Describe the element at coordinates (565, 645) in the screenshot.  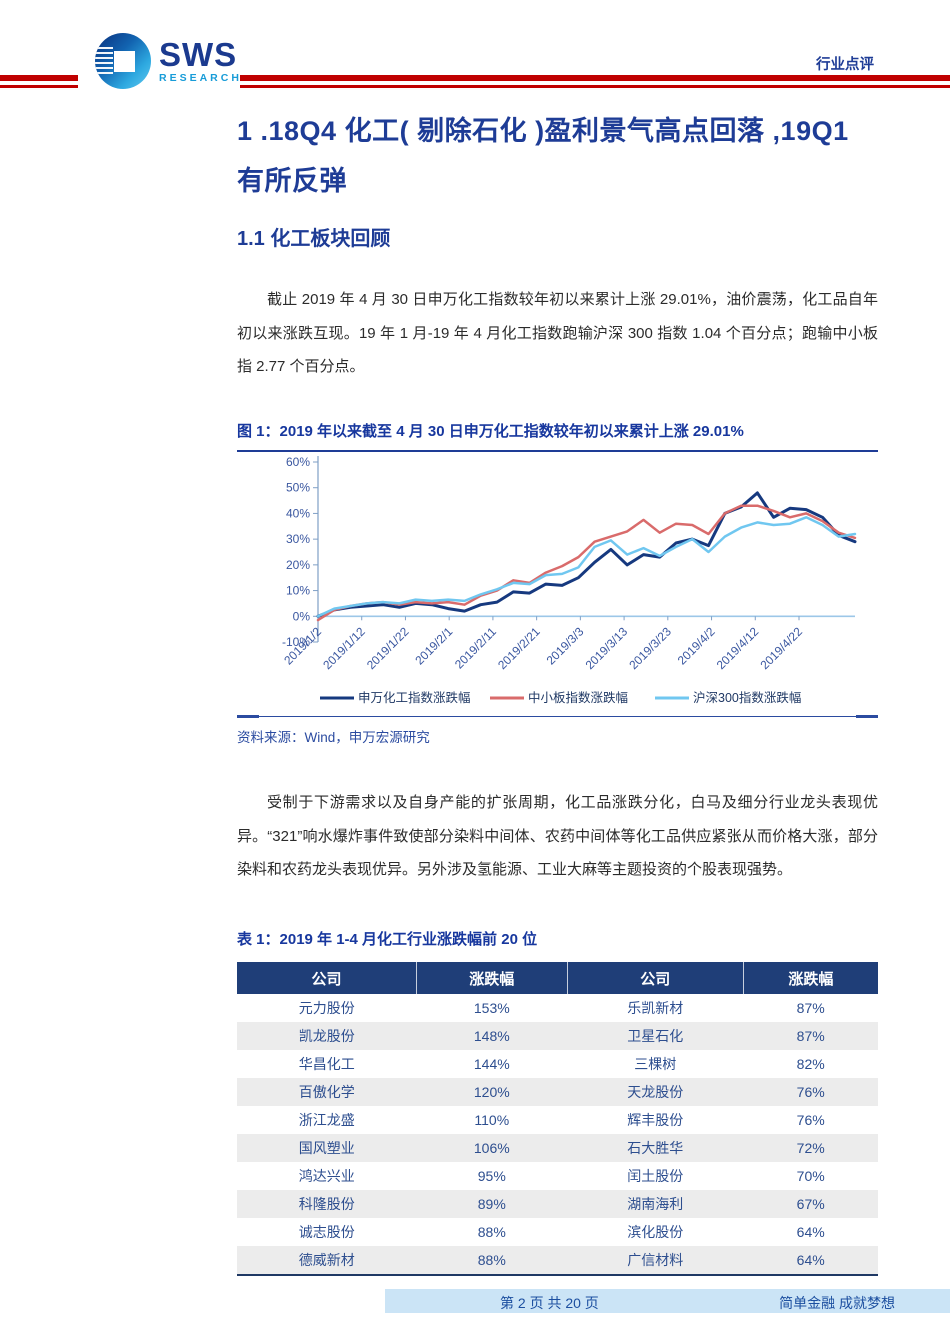
I see `x-tick-label: 2019/3/3` at that location.